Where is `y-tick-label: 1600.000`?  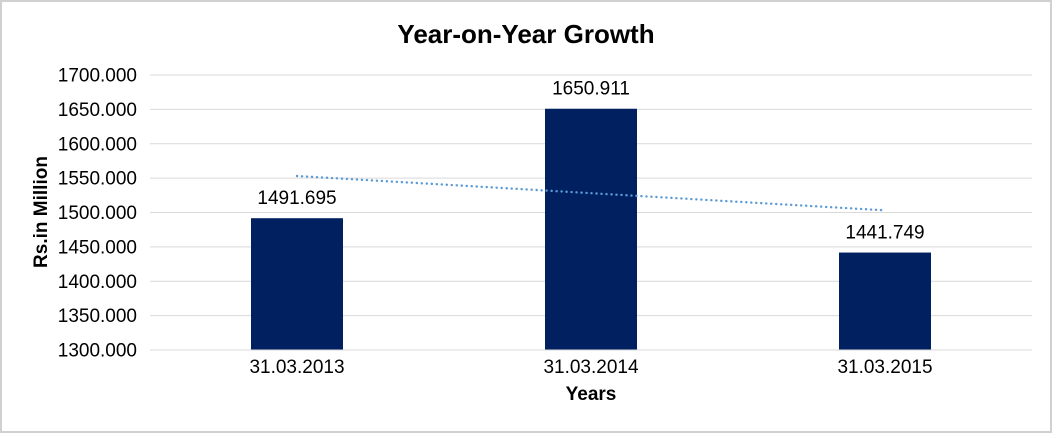 y-tick-label: 1600.000 is located at coordinates (97, 144).